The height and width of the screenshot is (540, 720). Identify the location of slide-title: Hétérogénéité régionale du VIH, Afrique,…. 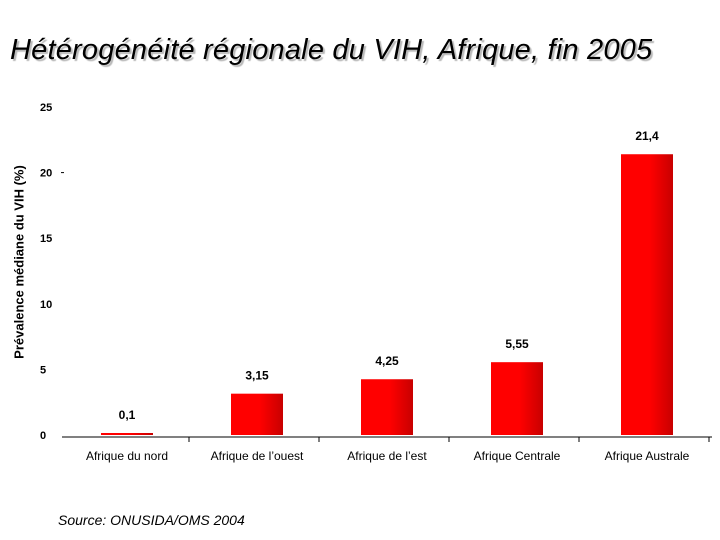
(331, 50).